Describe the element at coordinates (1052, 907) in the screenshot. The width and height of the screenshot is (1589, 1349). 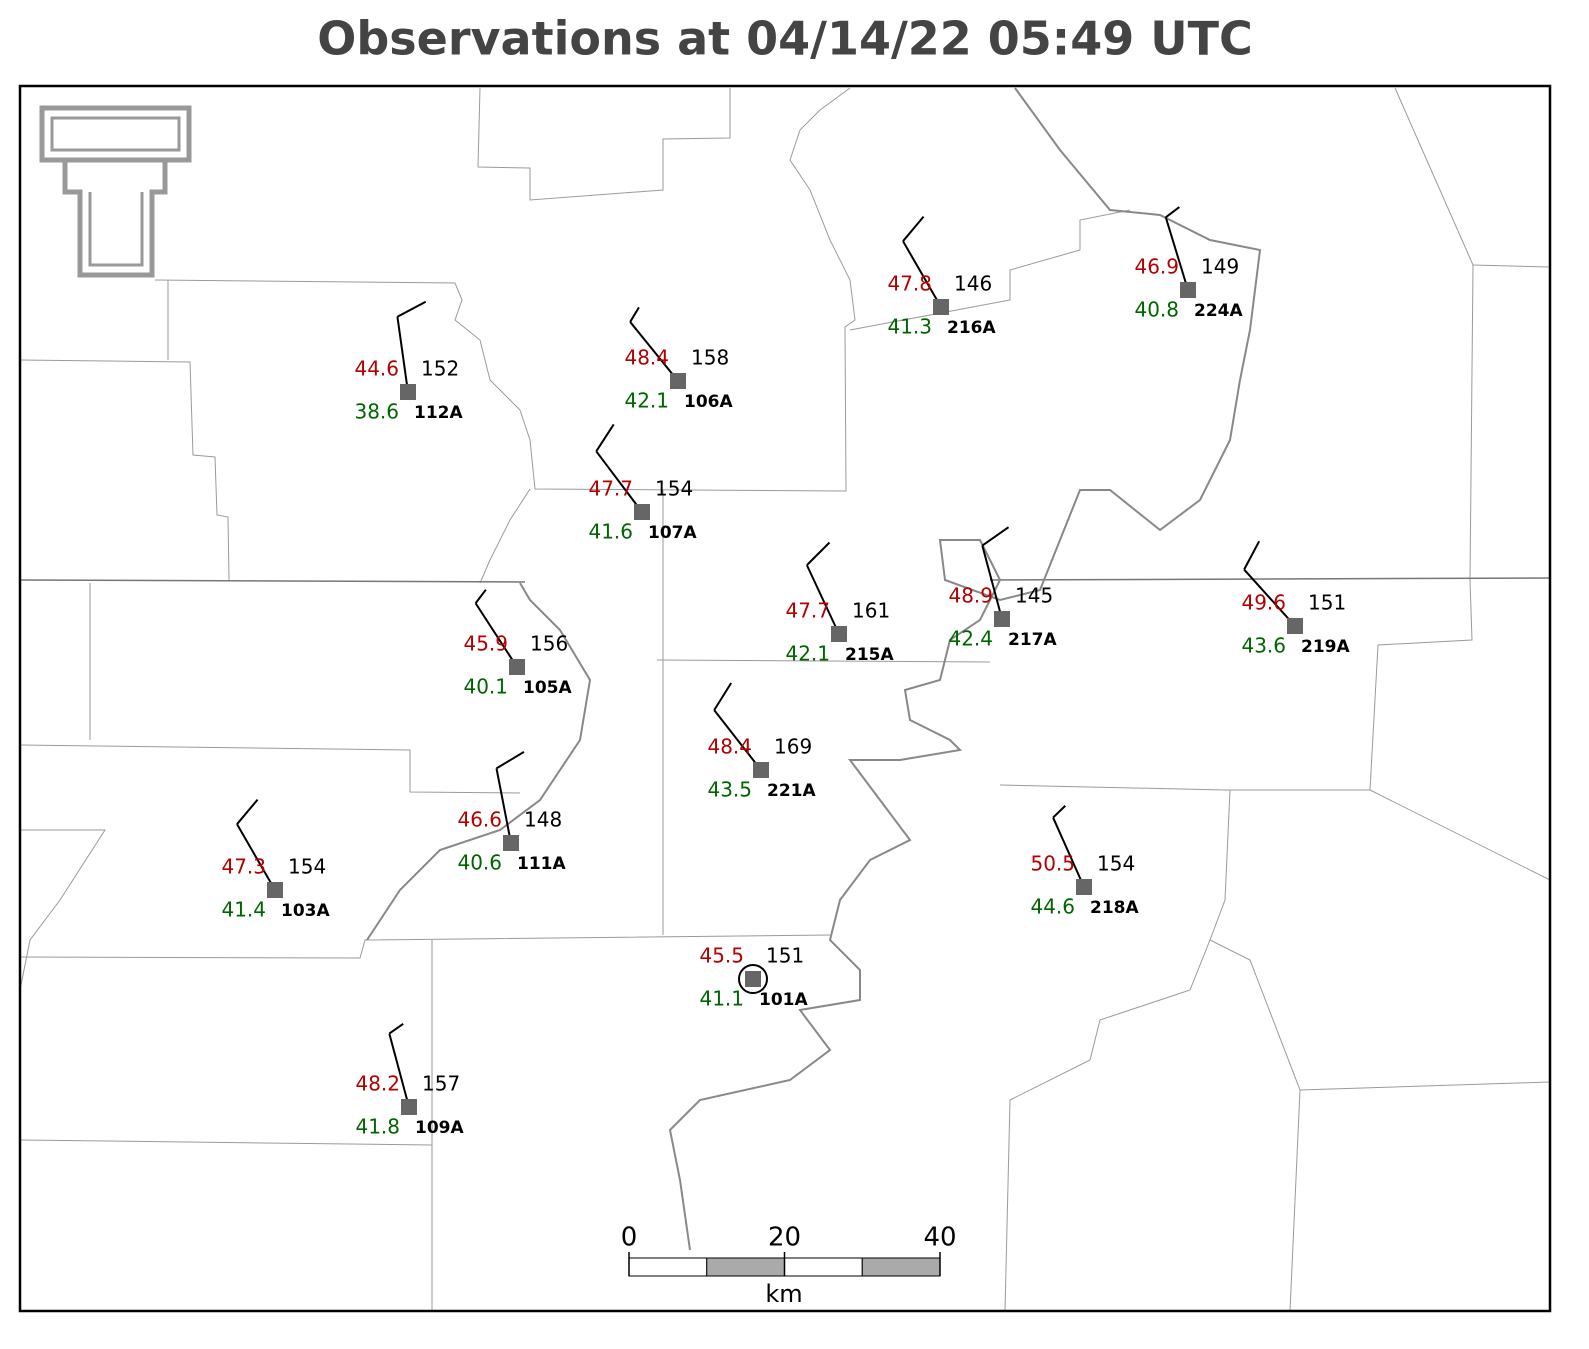
I see `dewpoint: 44.6` at that location.